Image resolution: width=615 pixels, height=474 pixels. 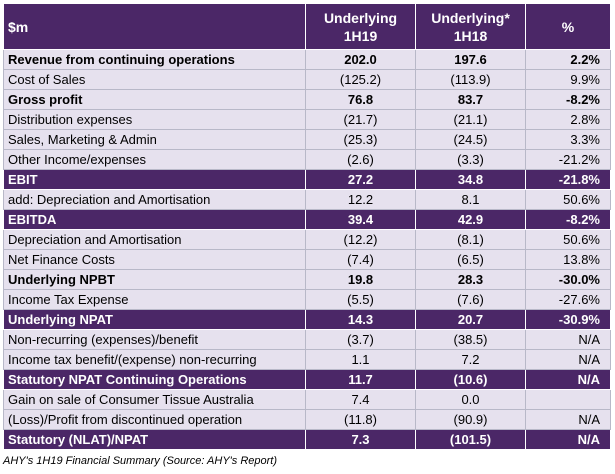 I want to click on row-1h18-cell: 0.0, so click(x=470, y=399).